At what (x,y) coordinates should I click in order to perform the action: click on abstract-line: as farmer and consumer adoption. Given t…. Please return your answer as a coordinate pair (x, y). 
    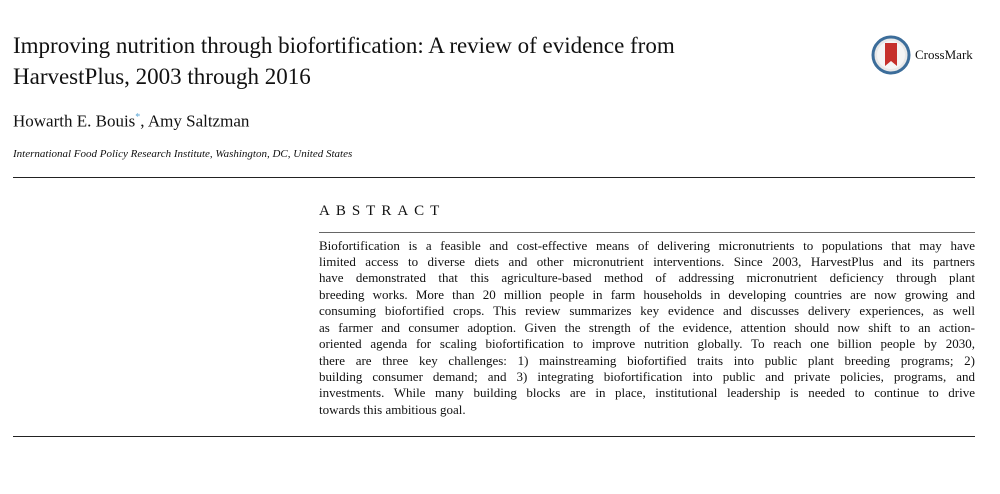
    Looking at the image, I should click on (647, 327).